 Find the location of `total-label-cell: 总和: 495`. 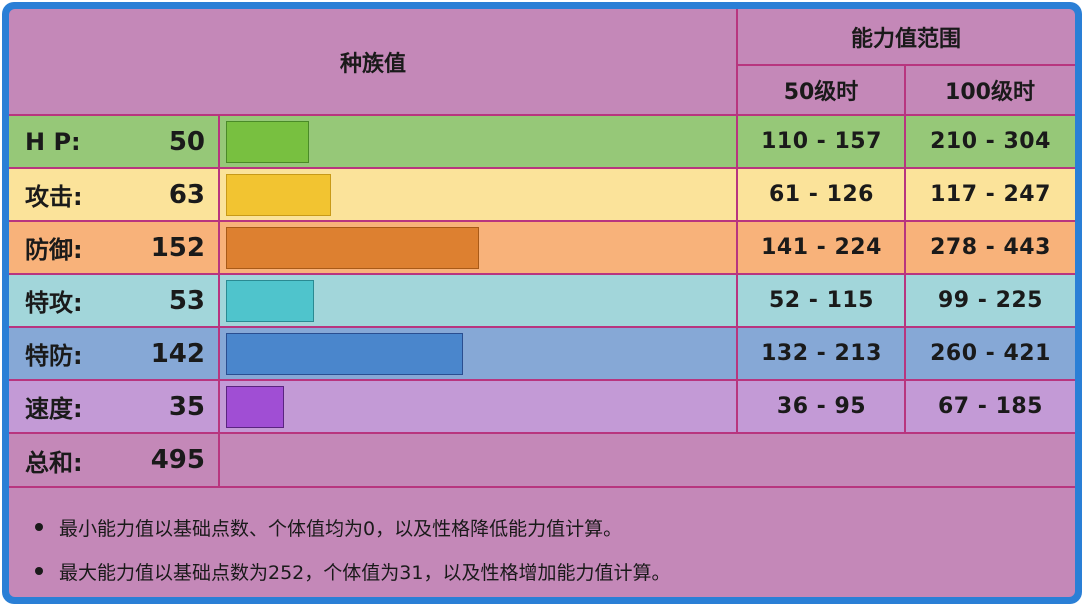

total-label-cell: 总和: 495 is located at coordinates (114, 460).